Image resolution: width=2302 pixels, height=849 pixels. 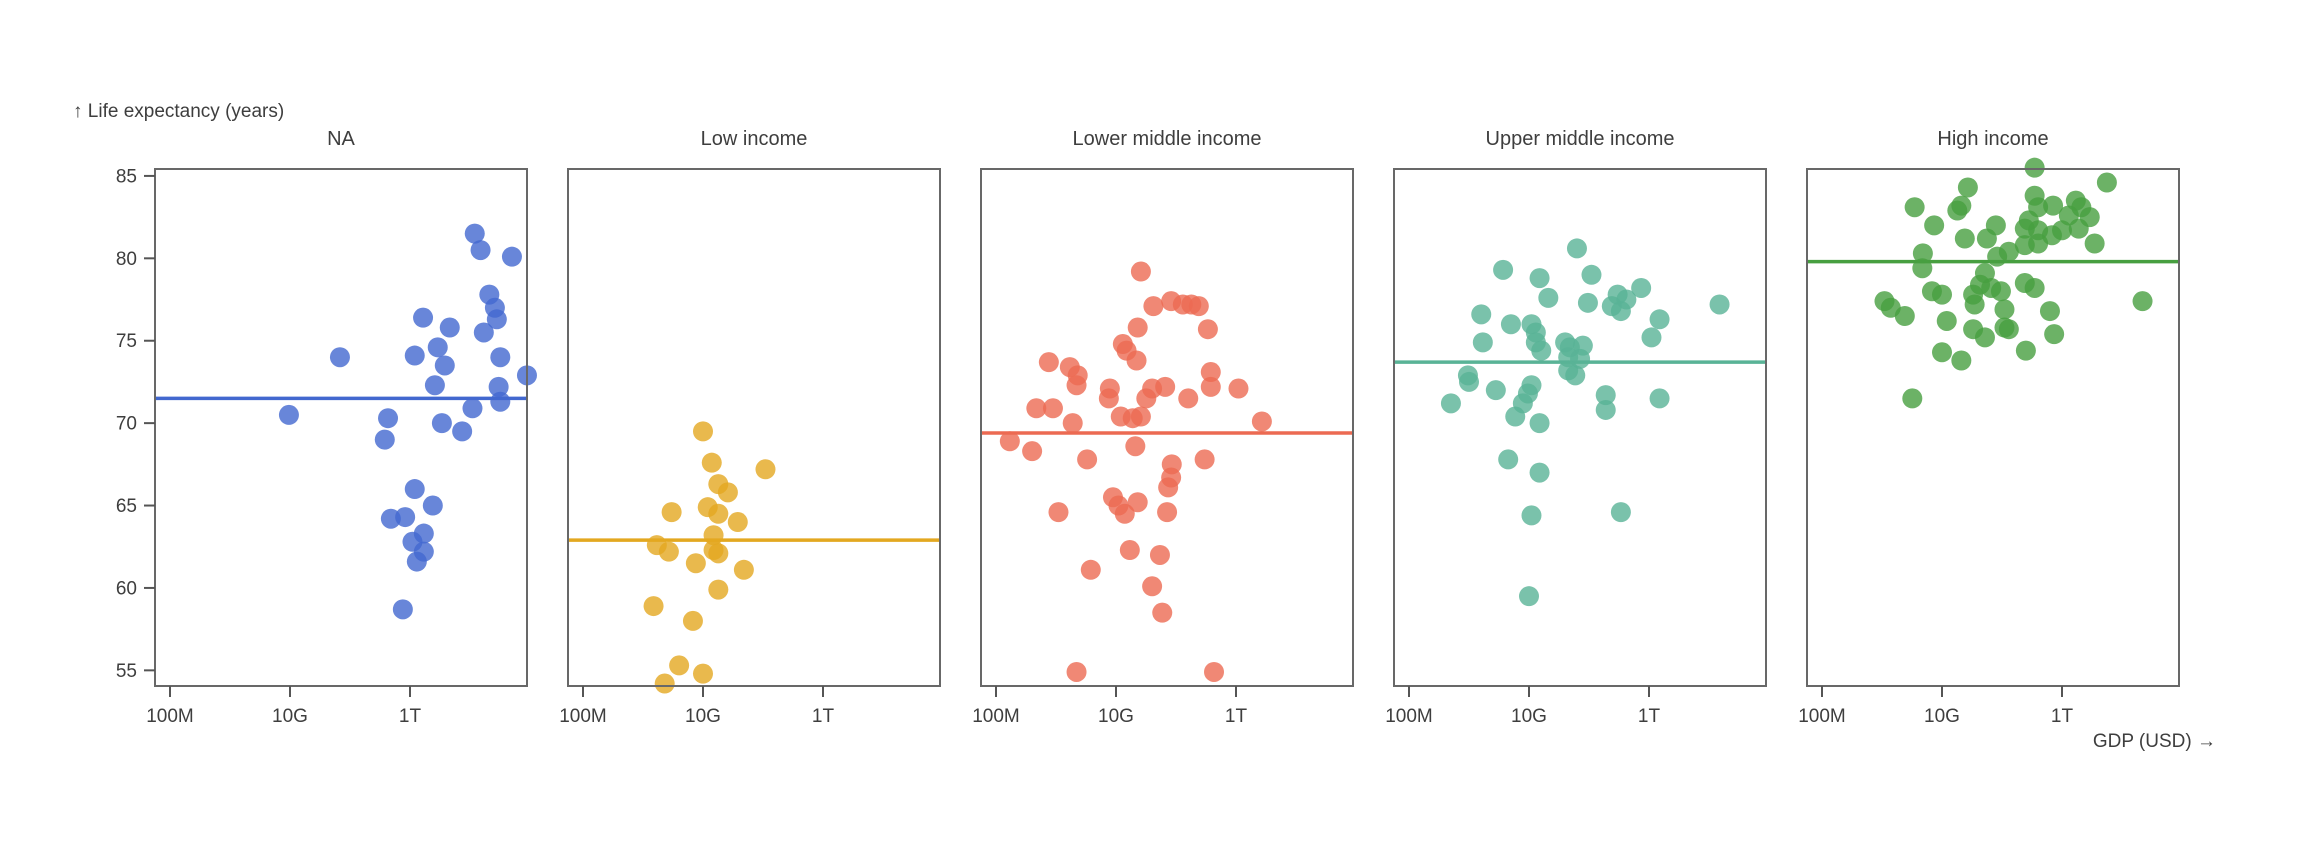 What do you see at coordinates (126, 424) in the screenshot?
I see `y-tick-label: 70` at bounding box center [126, 424].